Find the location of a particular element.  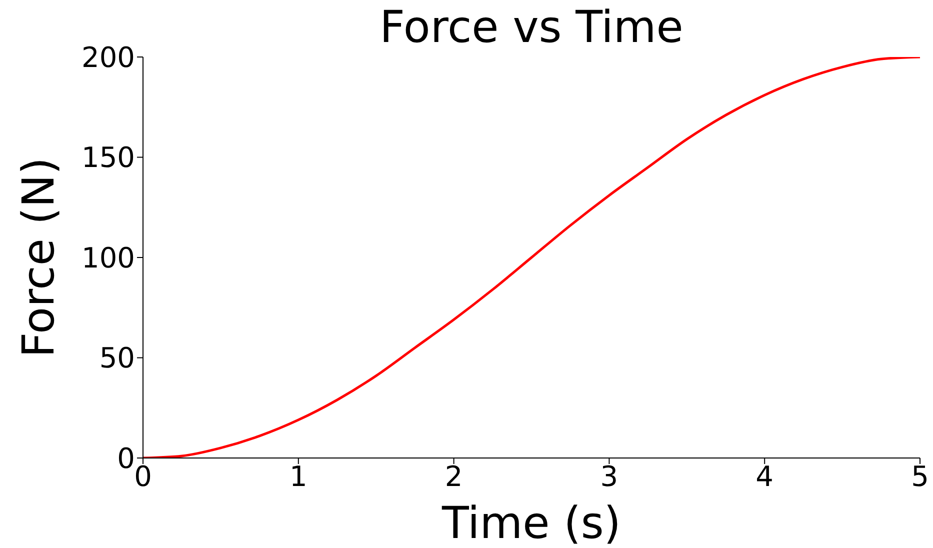

x-tick-label: 1 is located at coordinates (298, 476).